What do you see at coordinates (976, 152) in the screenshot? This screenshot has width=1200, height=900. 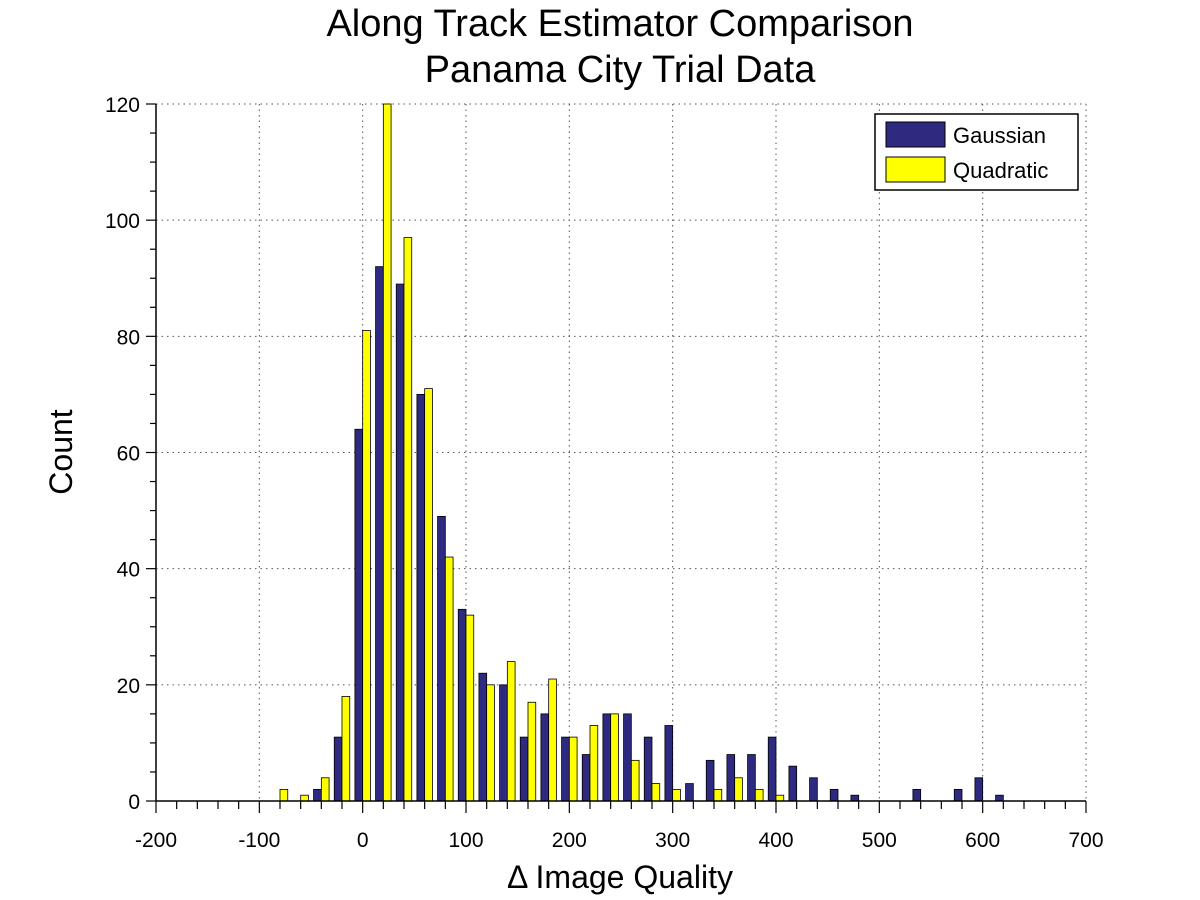 I see `legend: Gaussian Quadratic` at bounding box center [976, 152].